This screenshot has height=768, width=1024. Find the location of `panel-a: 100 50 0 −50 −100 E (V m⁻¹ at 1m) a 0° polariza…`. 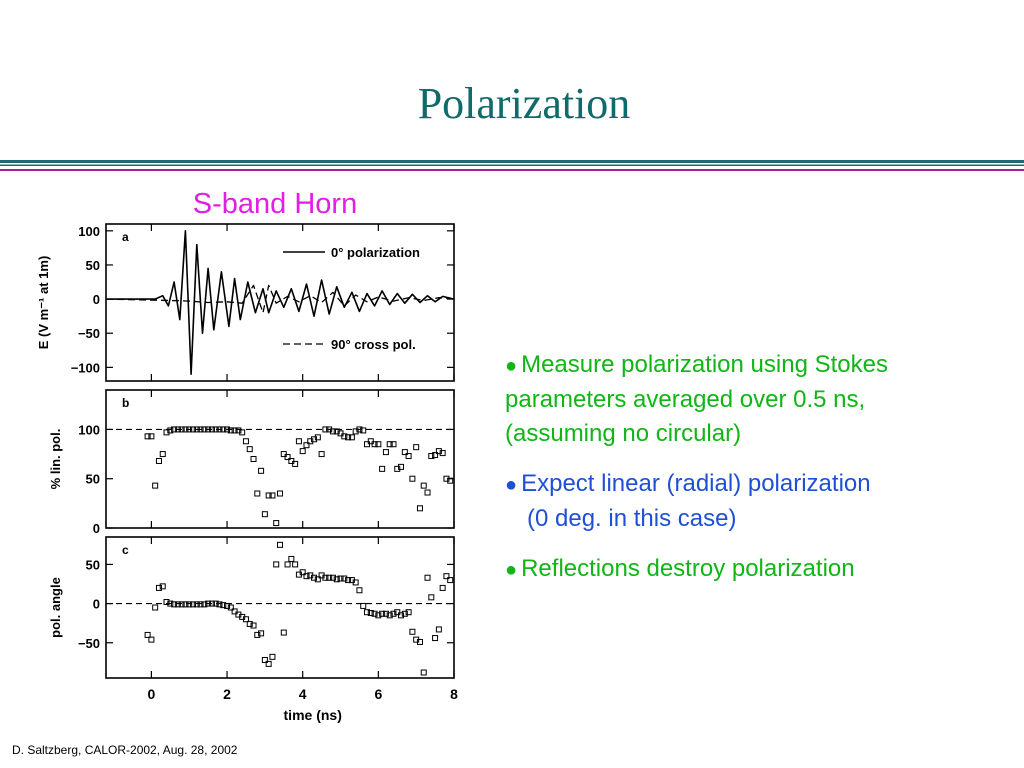

panel-a: 100 50 0 −50 −100 E (V m⁻¹ at 1m) a 0° polariza… is located at coordinates (245, 302).